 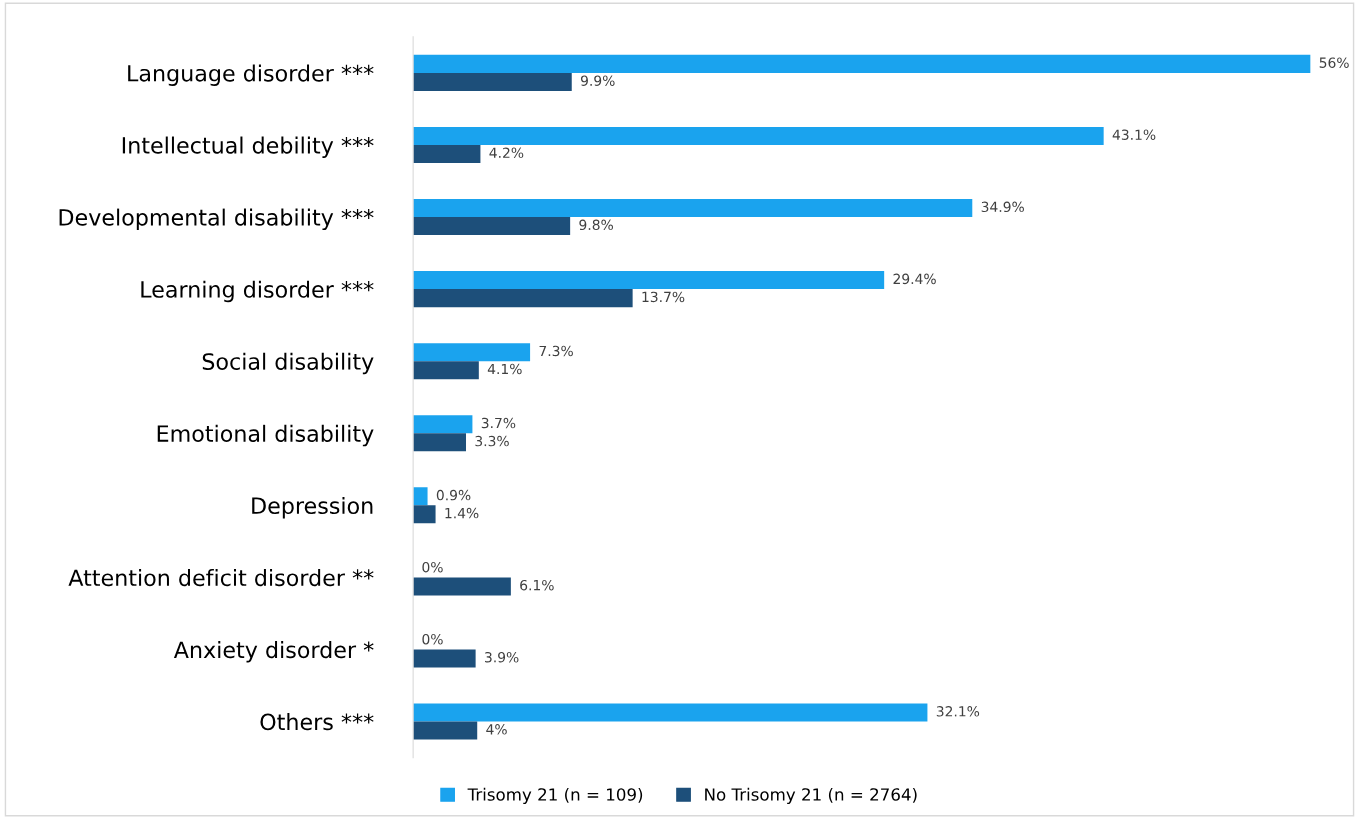 I want to click on data-label: 3.7%, so click(x=498, y=423).